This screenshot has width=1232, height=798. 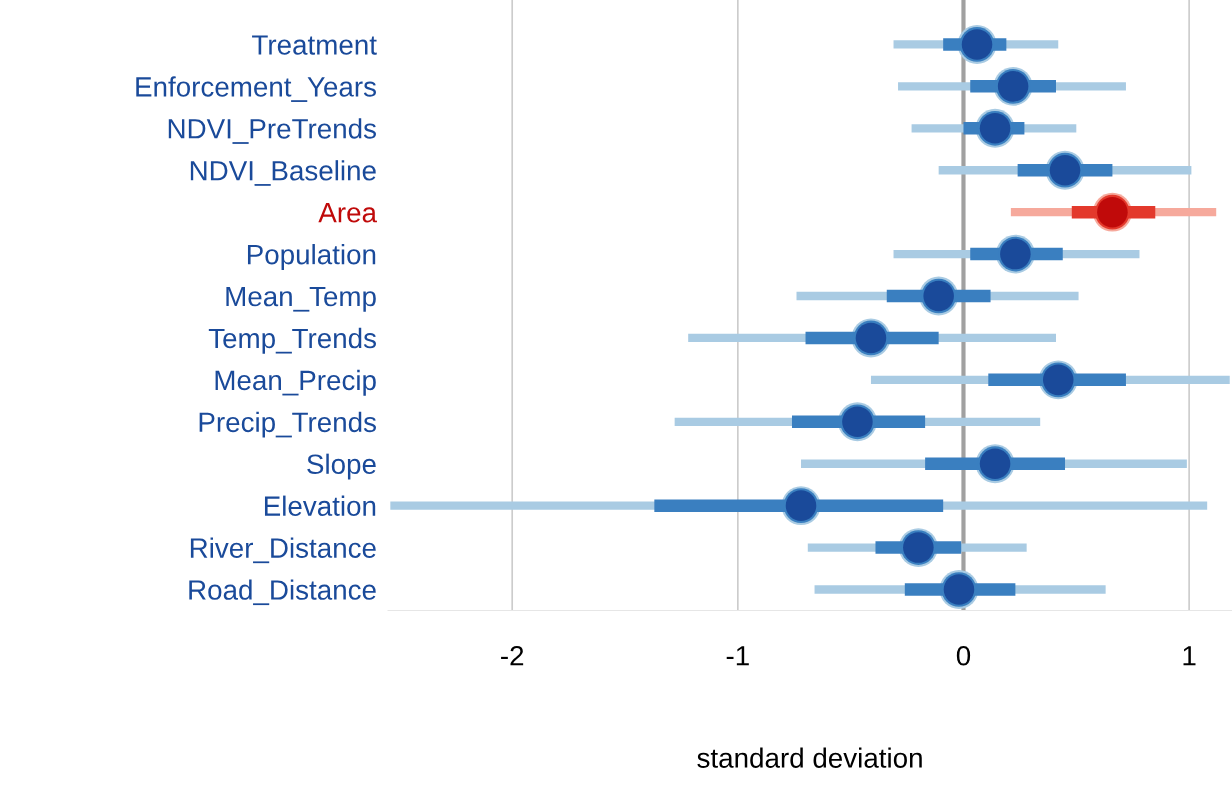 I want to click on x-tick-label: -2, so click(x=512, y=655).